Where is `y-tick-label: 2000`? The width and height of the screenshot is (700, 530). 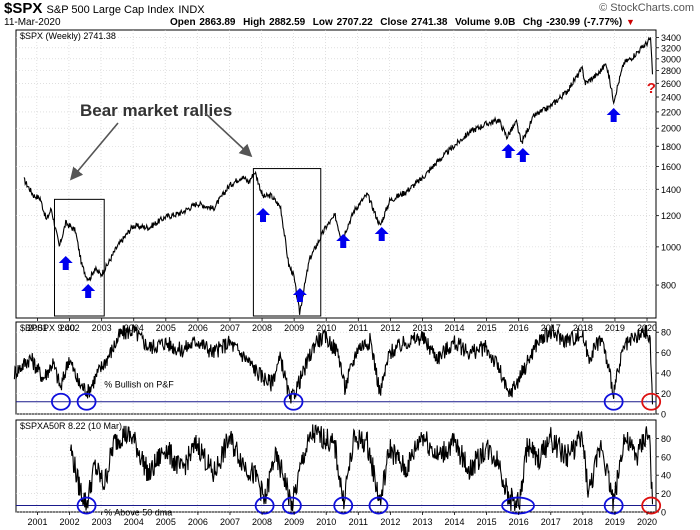 y-tick-label: 2000 is located at coordinates (671, 129).